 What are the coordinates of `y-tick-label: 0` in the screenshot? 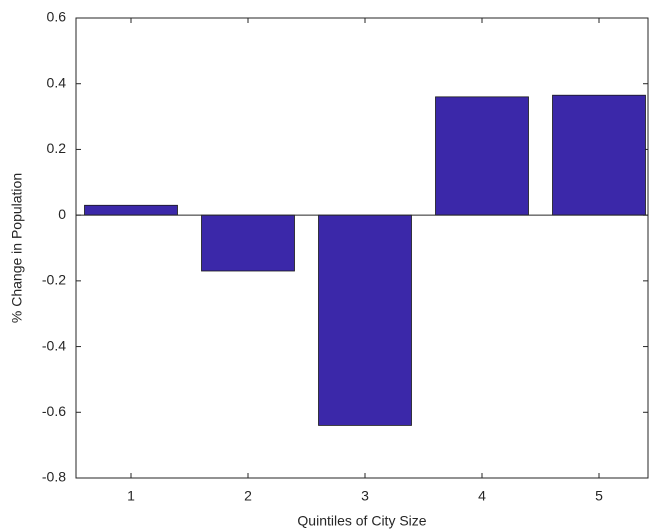 It's located at (62, 214).